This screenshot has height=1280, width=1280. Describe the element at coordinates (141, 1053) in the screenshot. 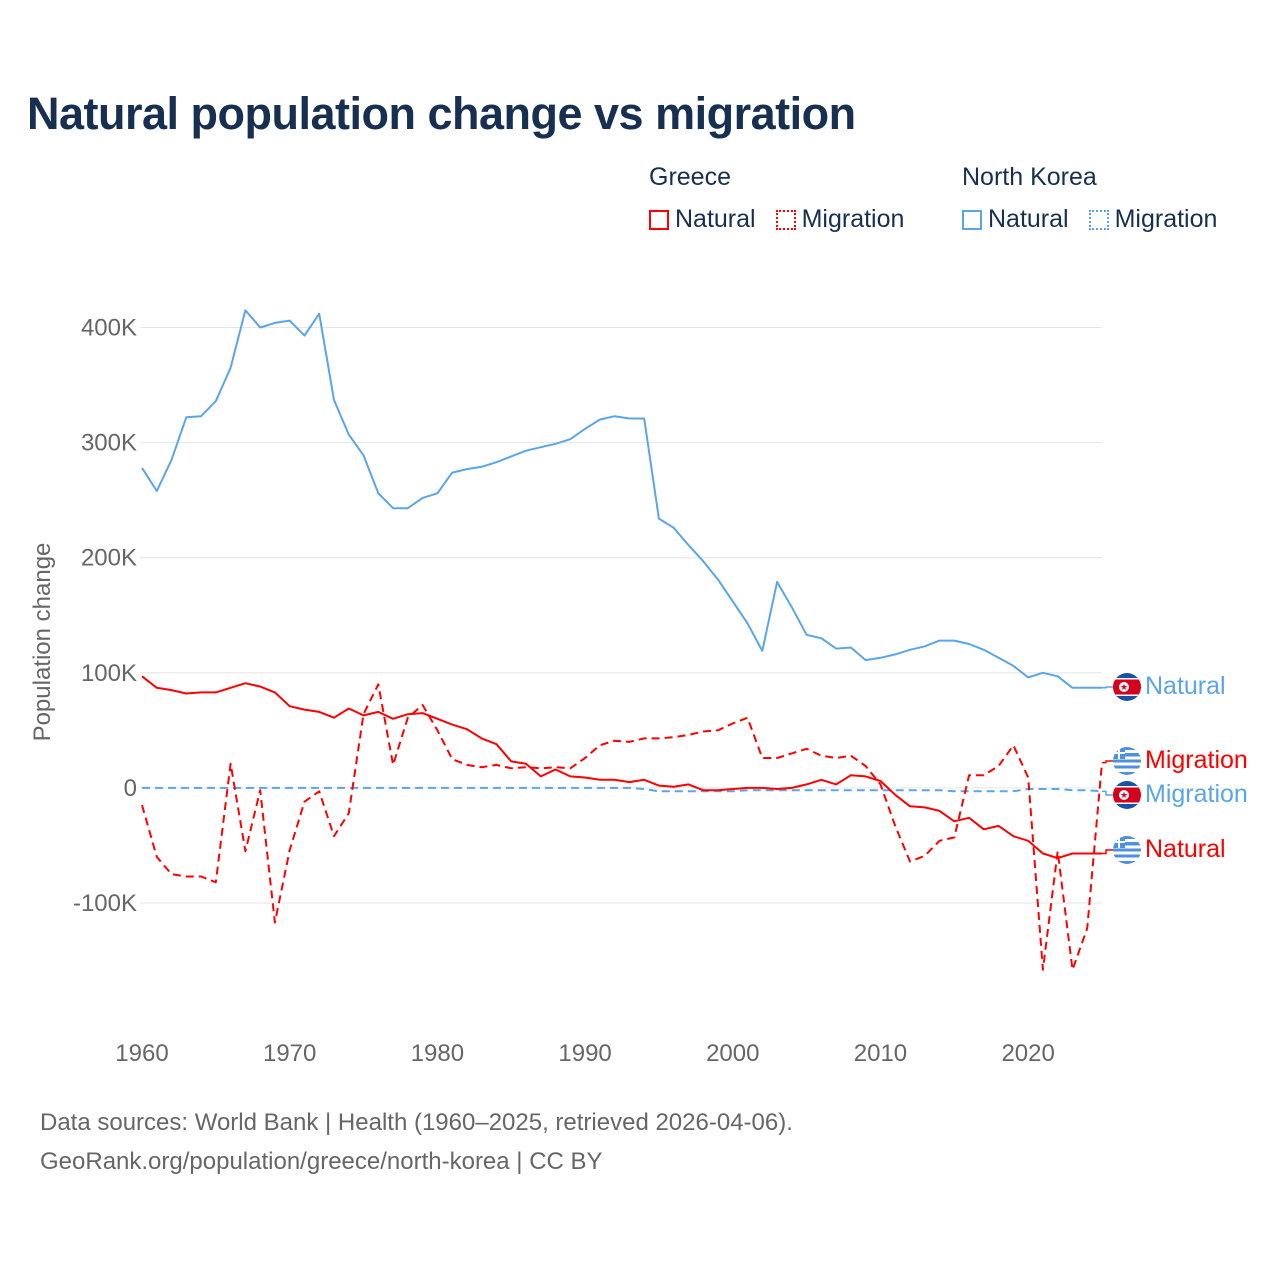

I see `x-tick-label: 1960` at that location.